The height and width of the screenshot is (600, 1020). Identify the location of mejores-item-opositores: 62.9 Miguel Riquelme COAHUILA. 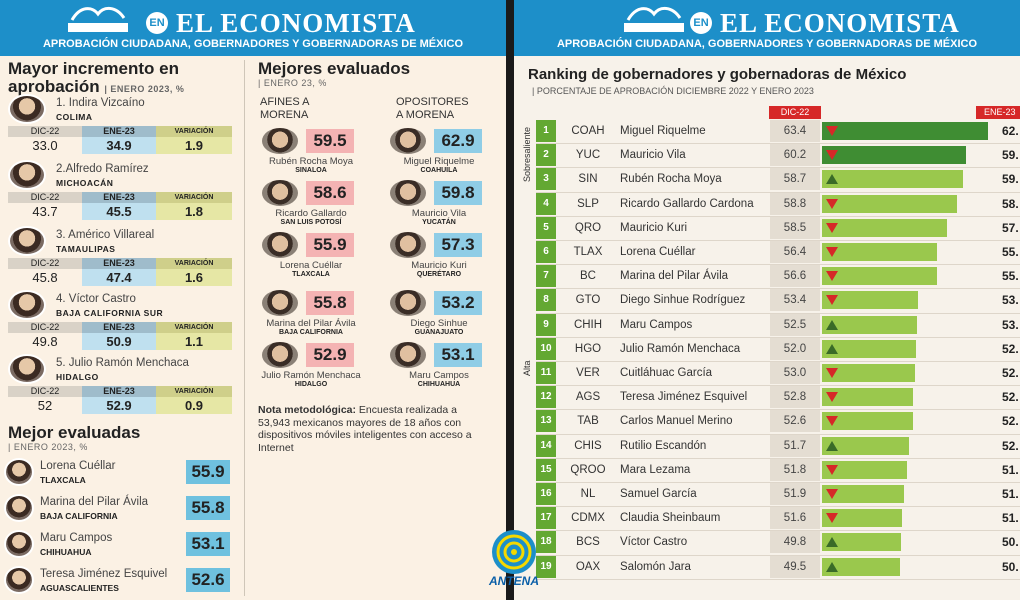
(444, 150).